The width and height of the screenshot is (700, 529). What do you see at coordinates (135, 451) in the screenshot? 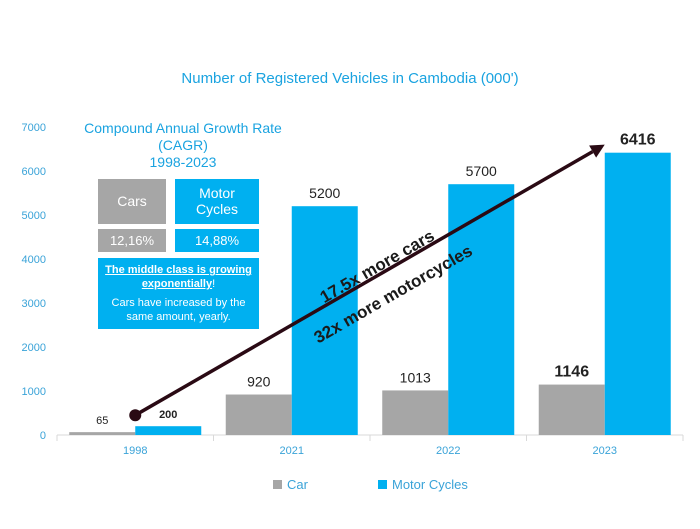
I see `x-tick-label: 1998` at bounding box center [135, 451].